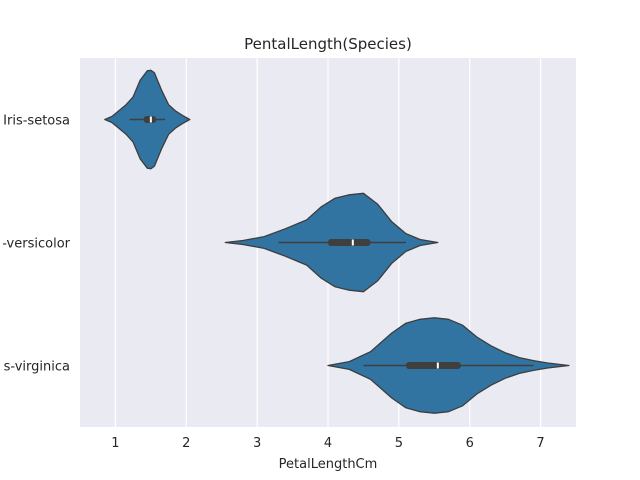  I want to click on y-tick-label: -versicolor, so click(36, 244).